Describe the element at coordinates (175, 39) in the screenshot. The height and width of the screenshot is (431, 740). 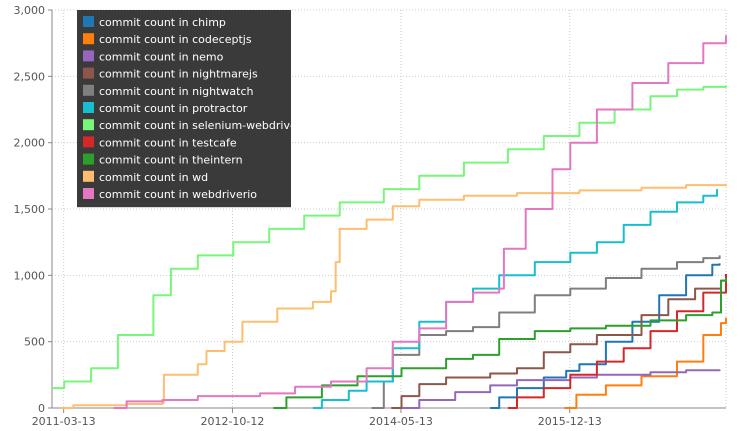
I see `legend-label: commit count in codeceptjs` at that location.